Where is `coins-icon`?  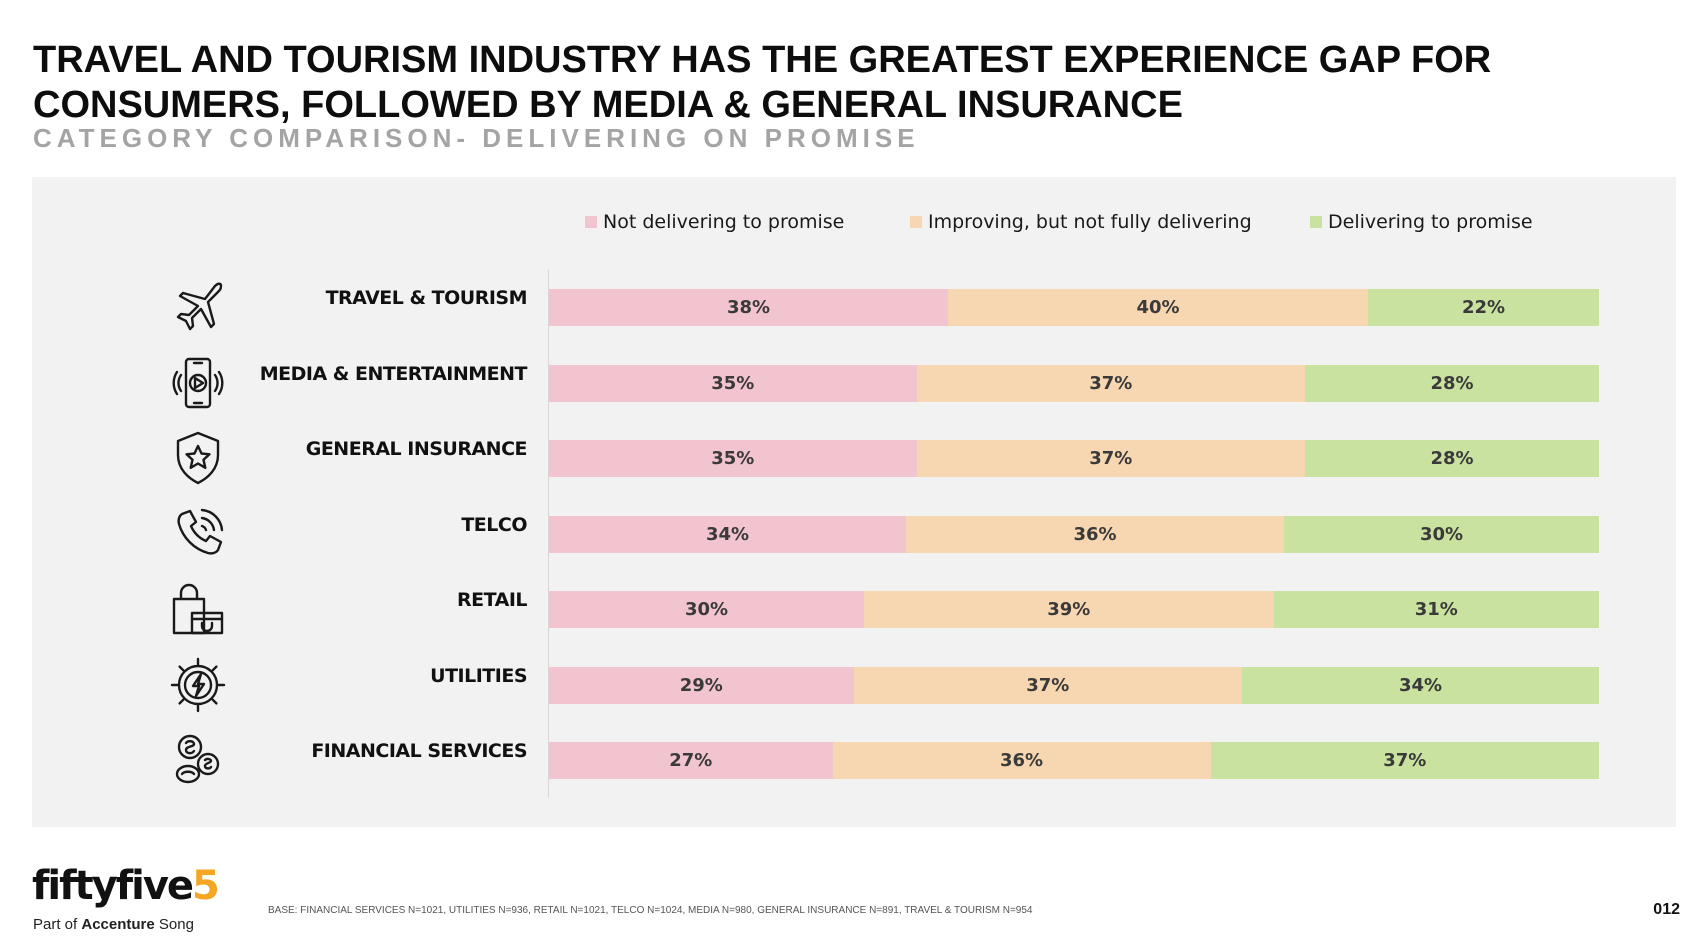
coins-icon is located at coordinates (198, 760).